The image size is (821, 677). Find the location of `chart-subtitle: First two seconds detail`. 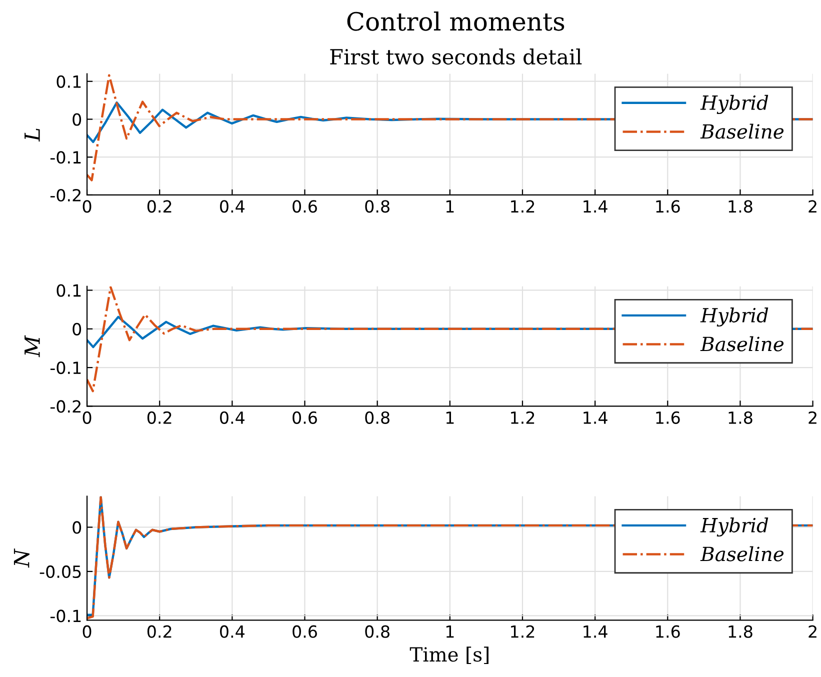

chart-subtitle: First two seconds detail is located at coordinates (456, 56).